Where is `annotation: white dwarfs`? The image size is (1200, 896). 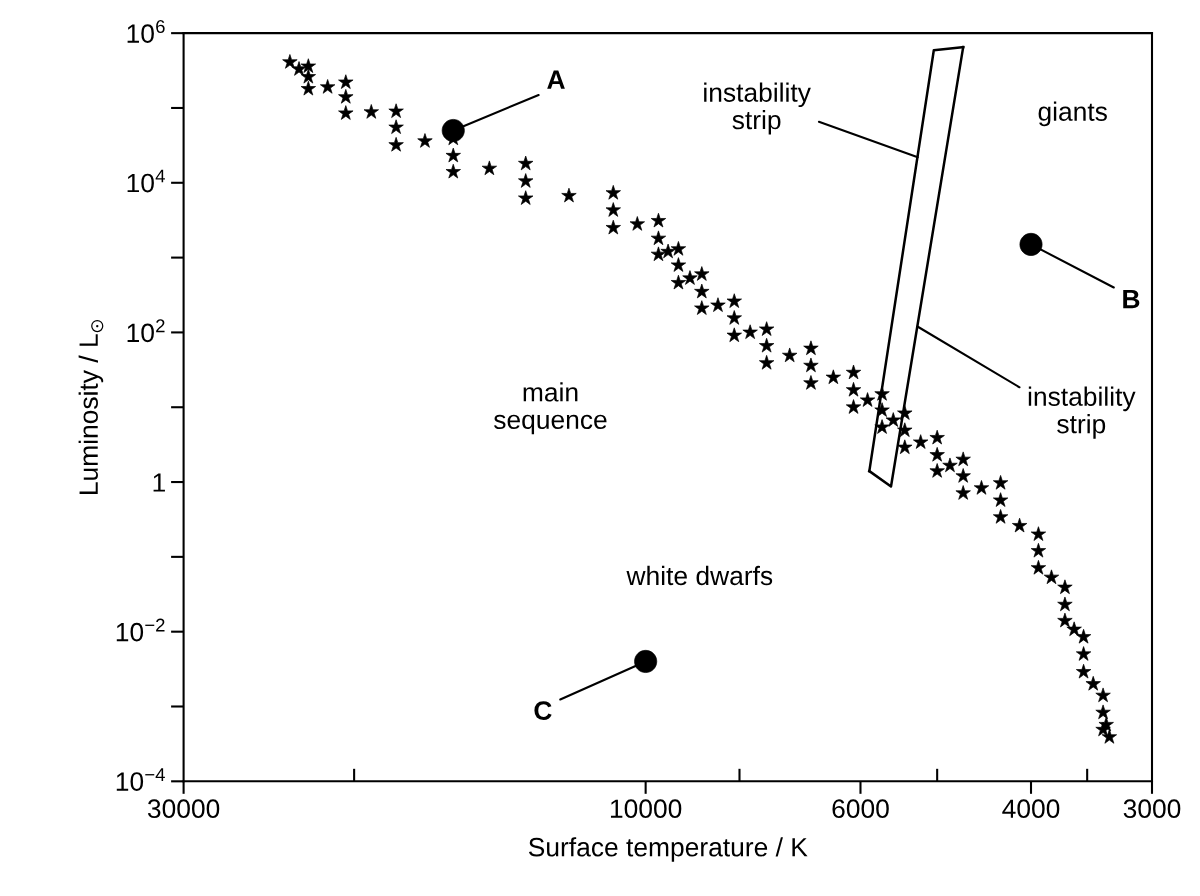 annotation: white dwarfs is located at coordinates (699, 575).